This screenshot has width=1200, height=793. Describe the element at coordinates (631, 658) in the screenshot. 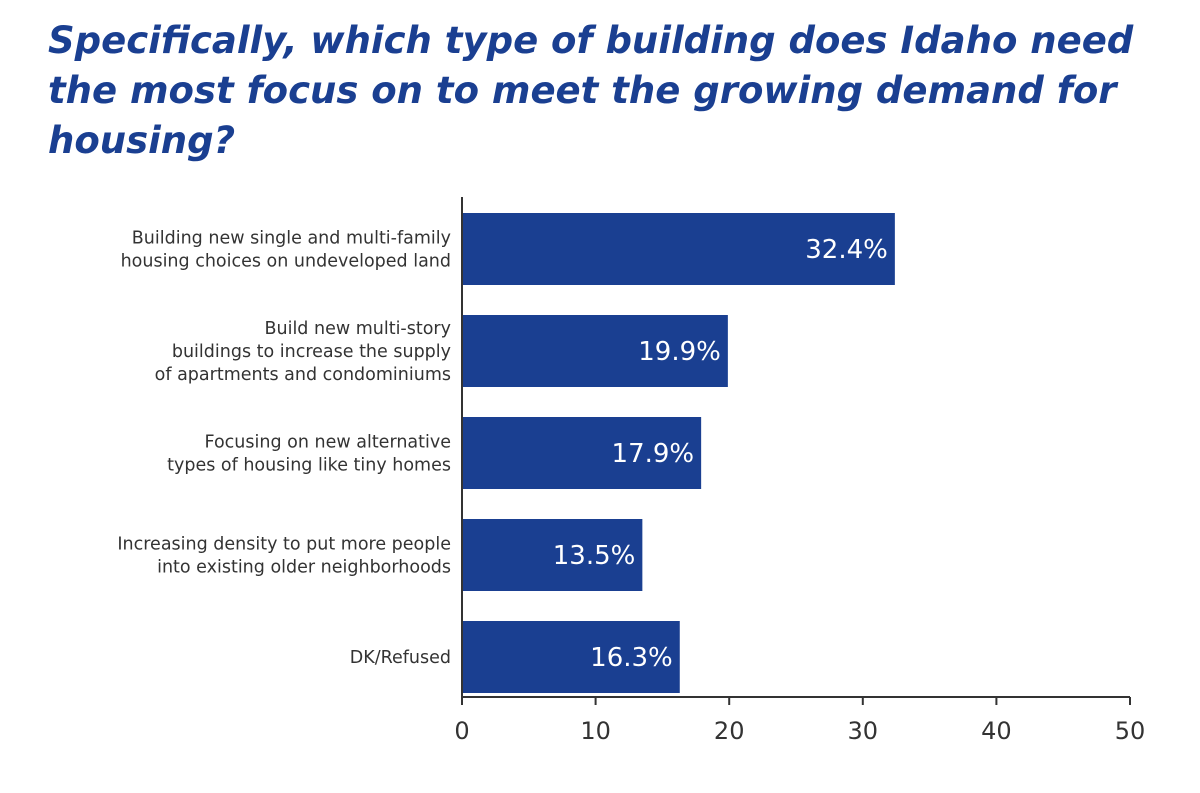

I see `bar-value-label: 16.3%` at that location.